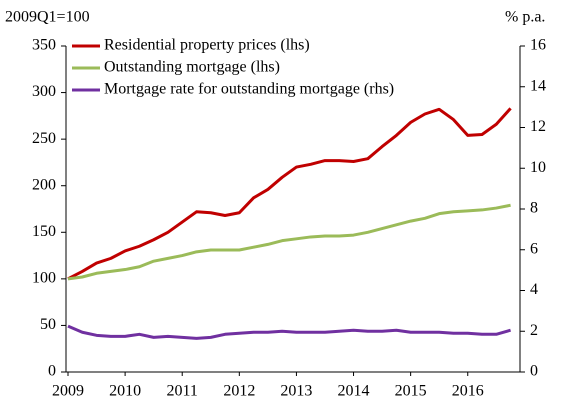 The width and height of the screenshot is (566, 402). What do you see at coordinates (289, 332) in the screenshot?
I see `series-line` at bounding box center [289, 332].